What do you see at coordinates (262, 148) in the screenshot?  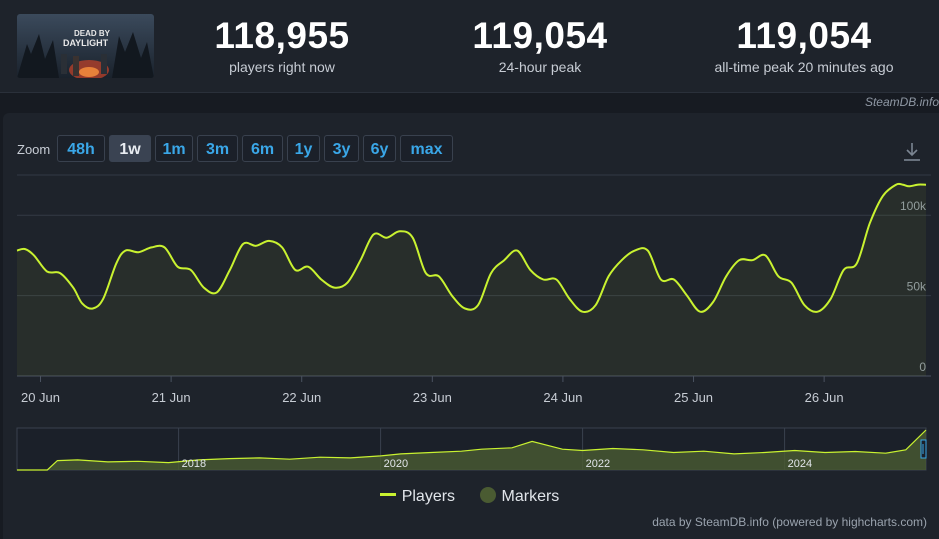 I see `zoom-button-6m: 6m` at bounding box center [262, 148].